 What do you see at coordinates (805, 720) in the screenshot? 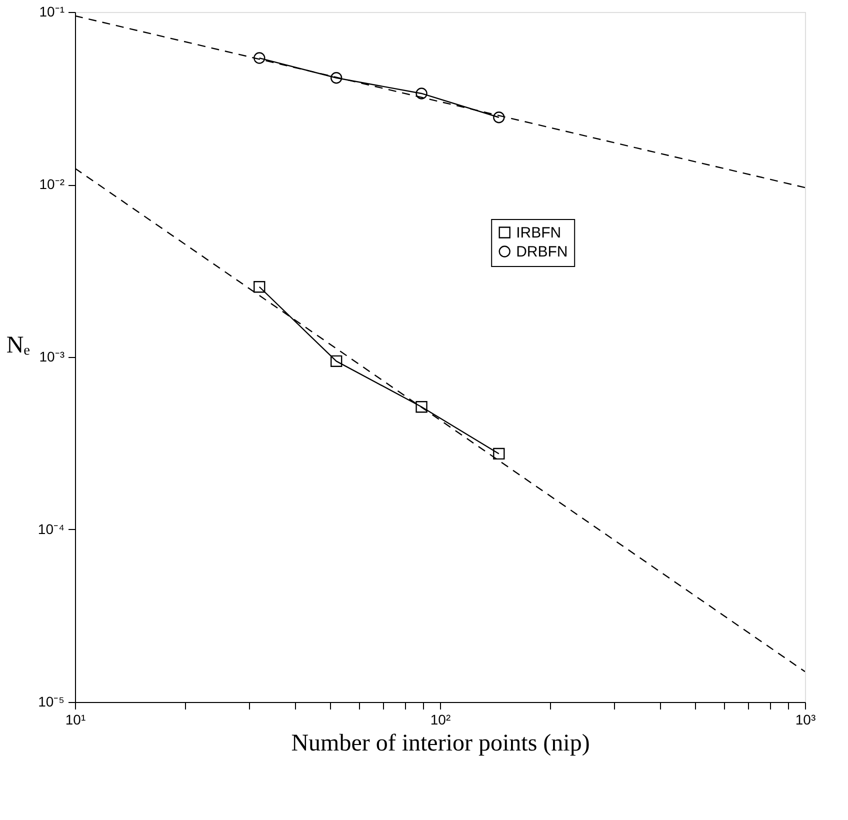
I see `x-tick-label: 10³` at bounding box center [805, 720].